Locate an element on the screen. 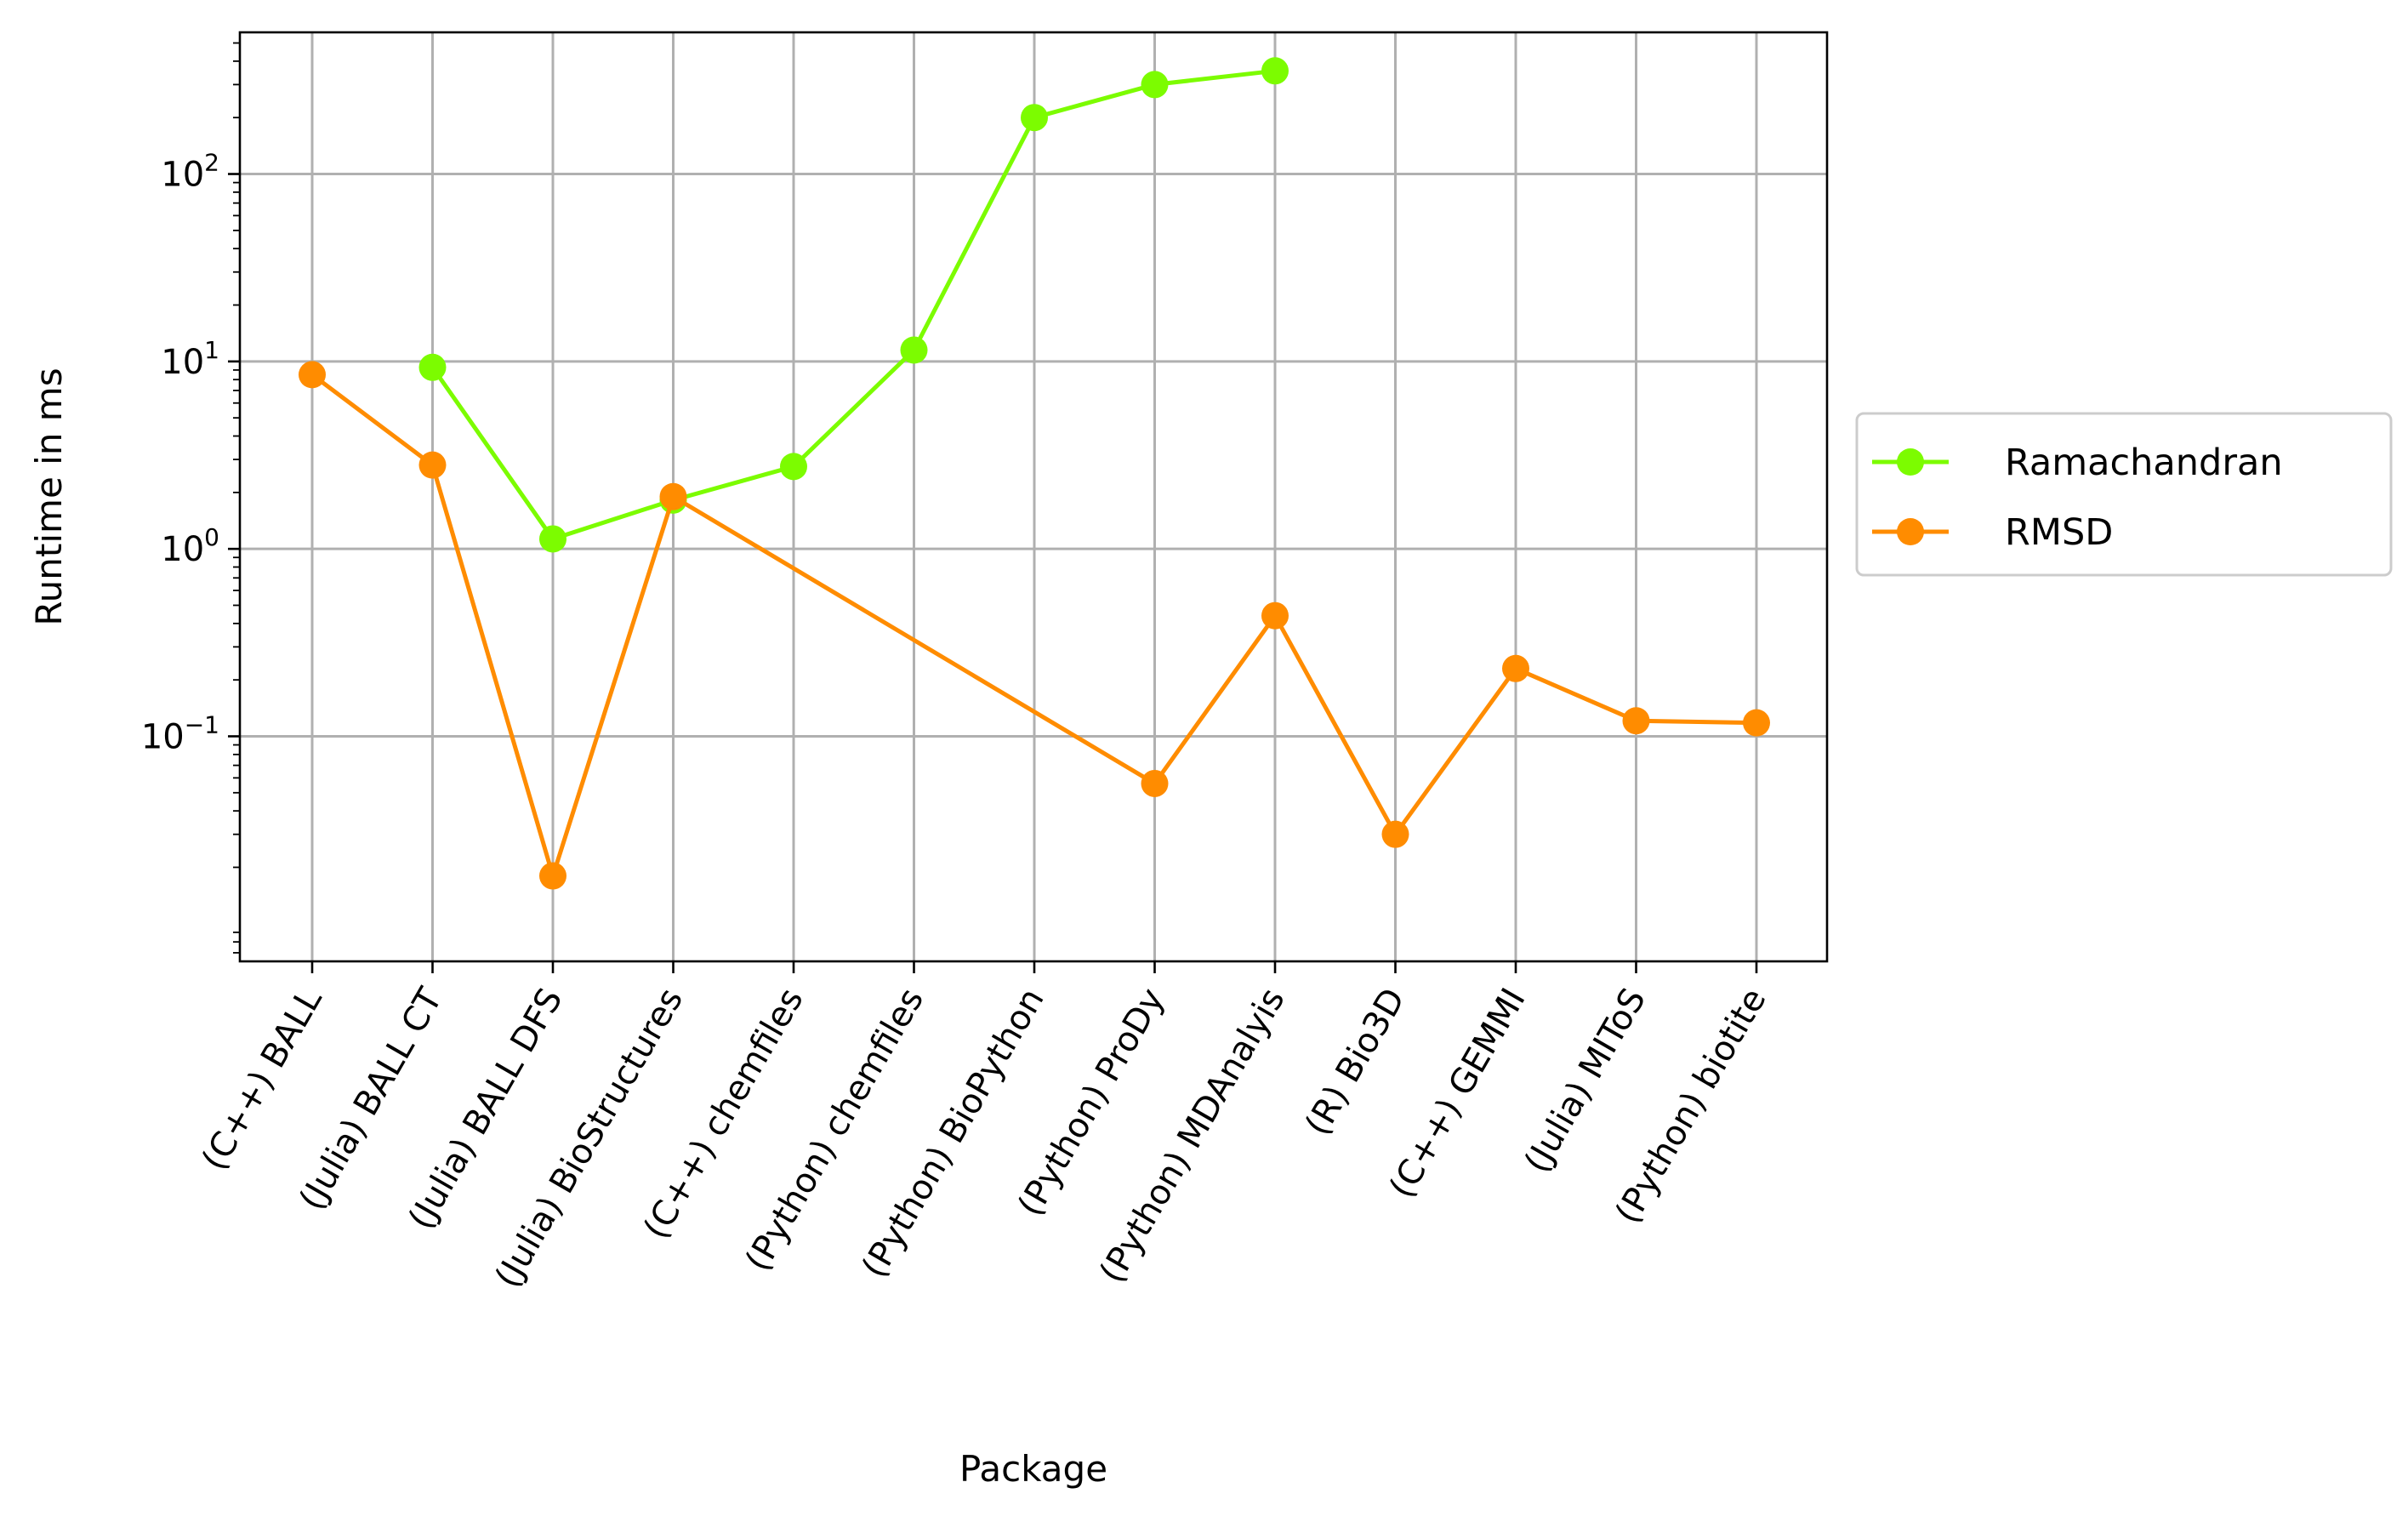  legend-label: RMSD is located at coordinates (2059, 532).